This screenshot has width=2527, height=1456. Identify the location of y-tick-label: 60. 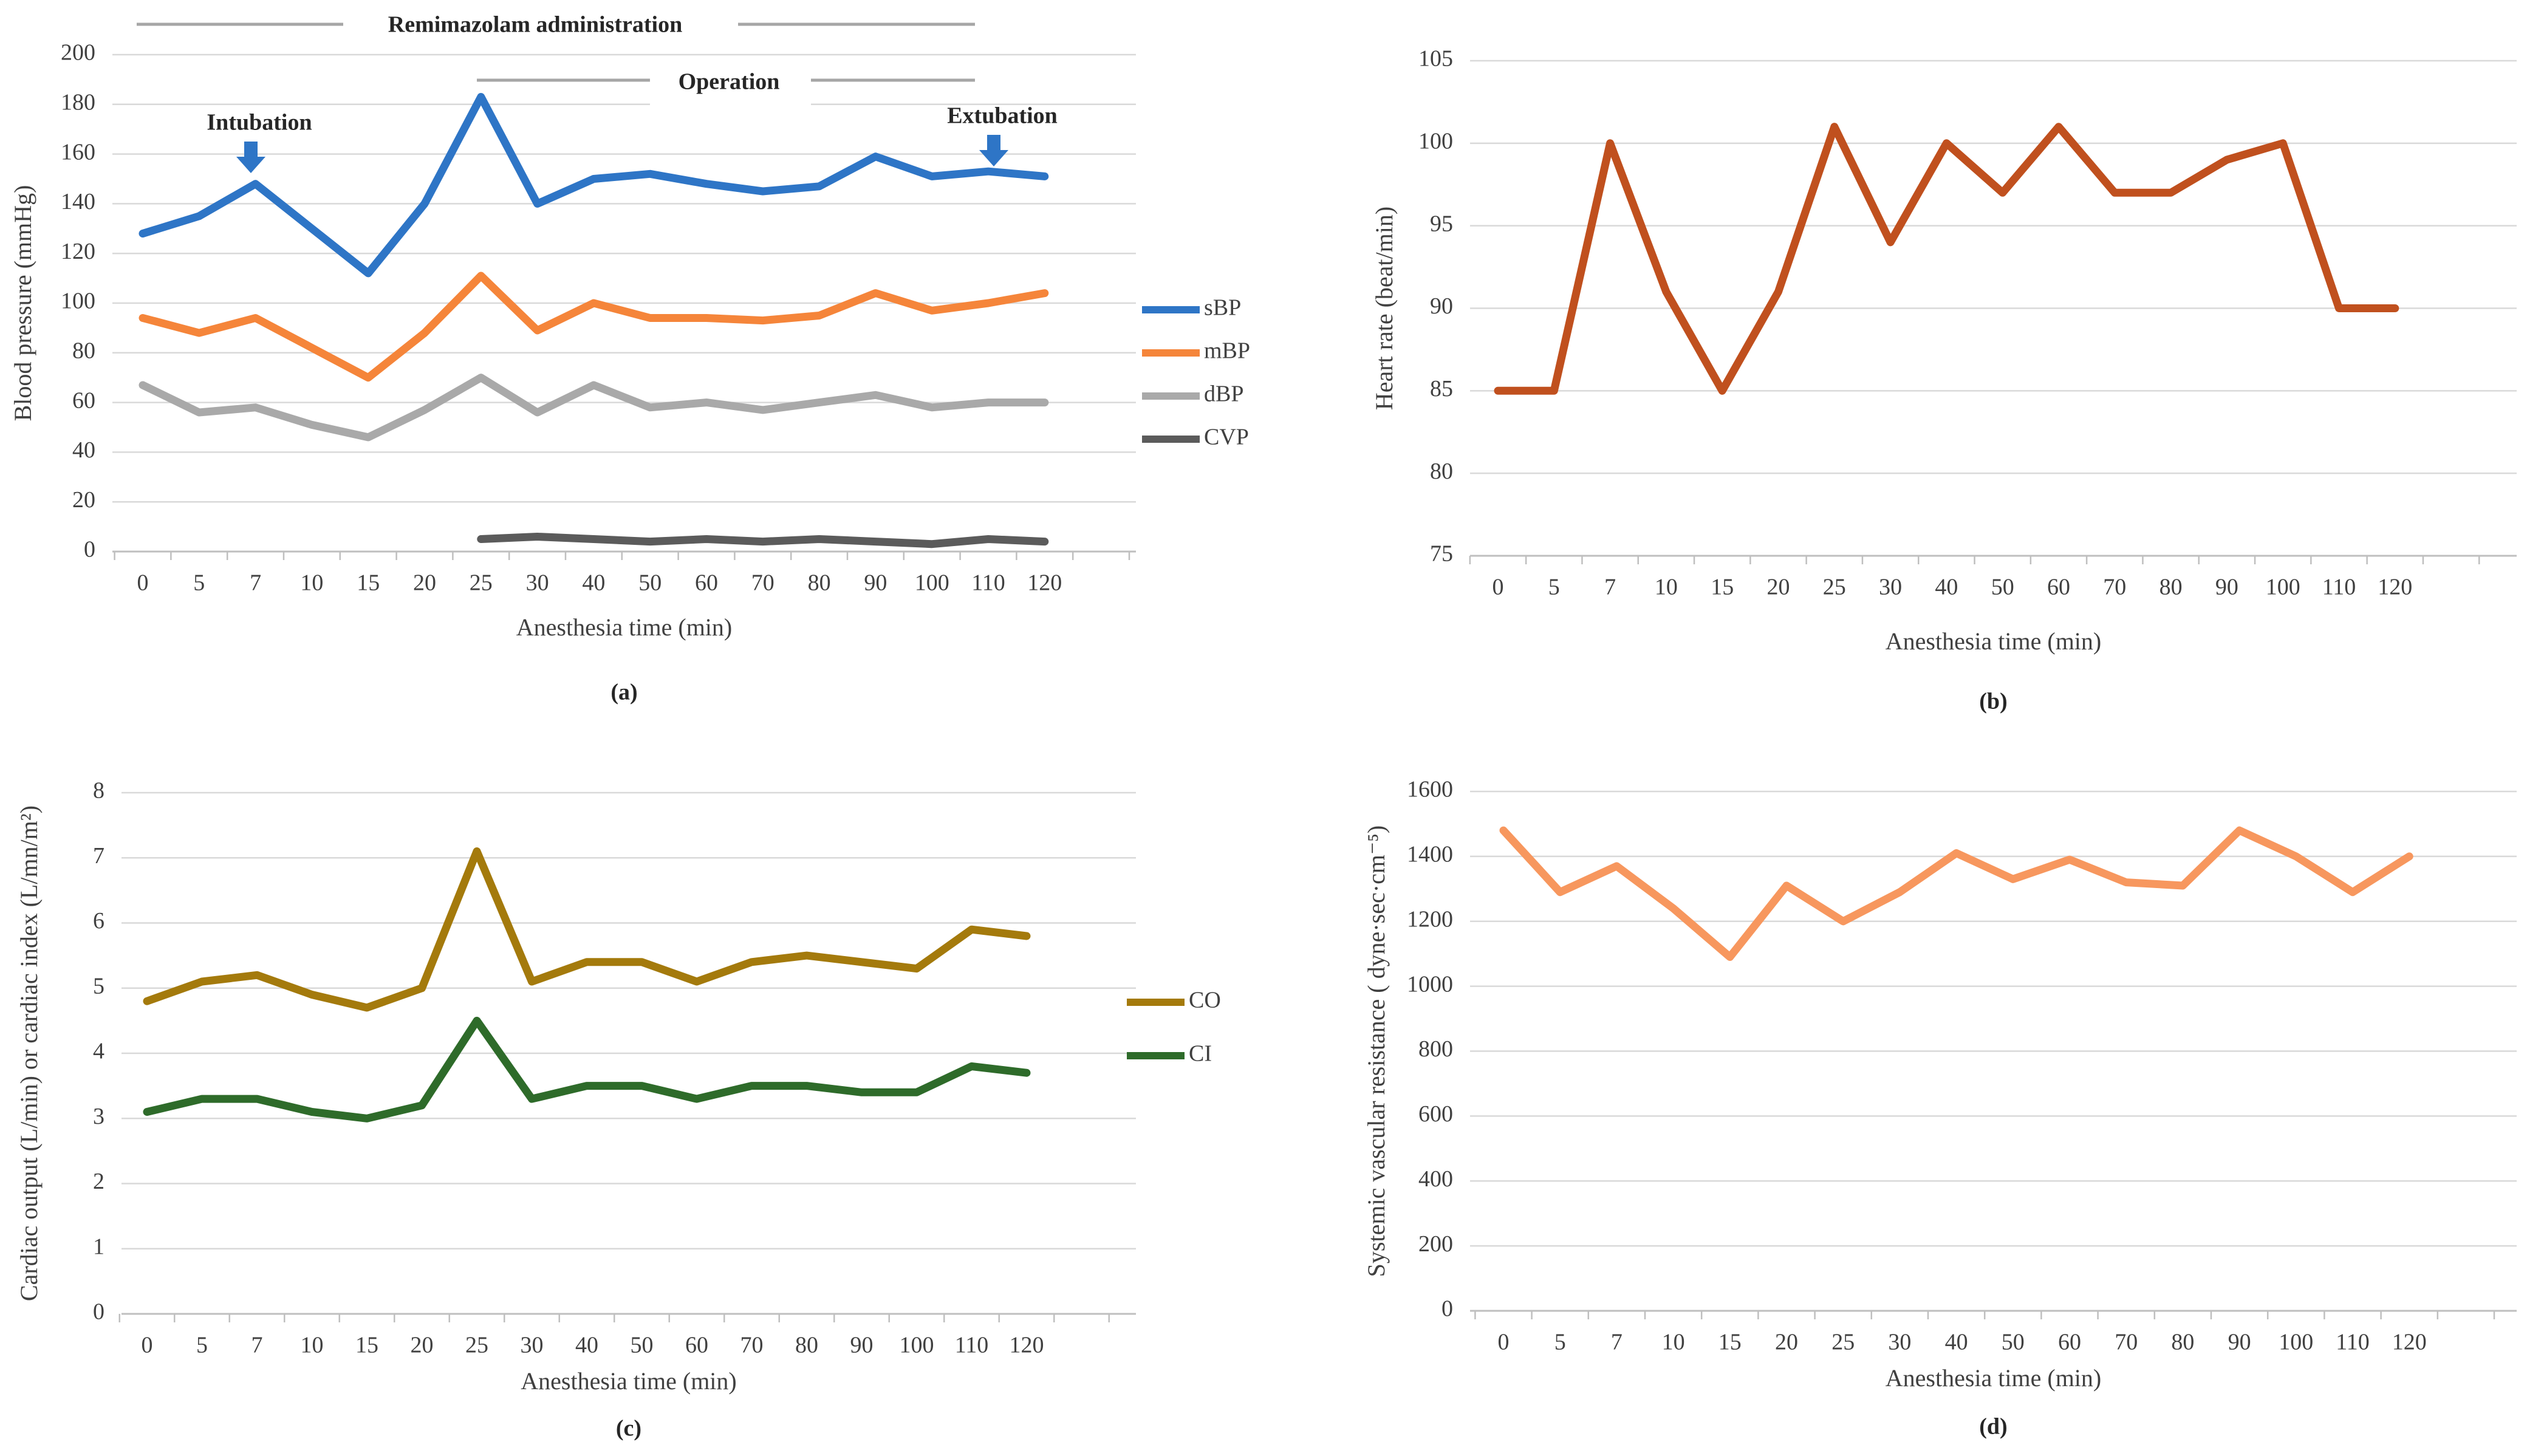
(83, 400).